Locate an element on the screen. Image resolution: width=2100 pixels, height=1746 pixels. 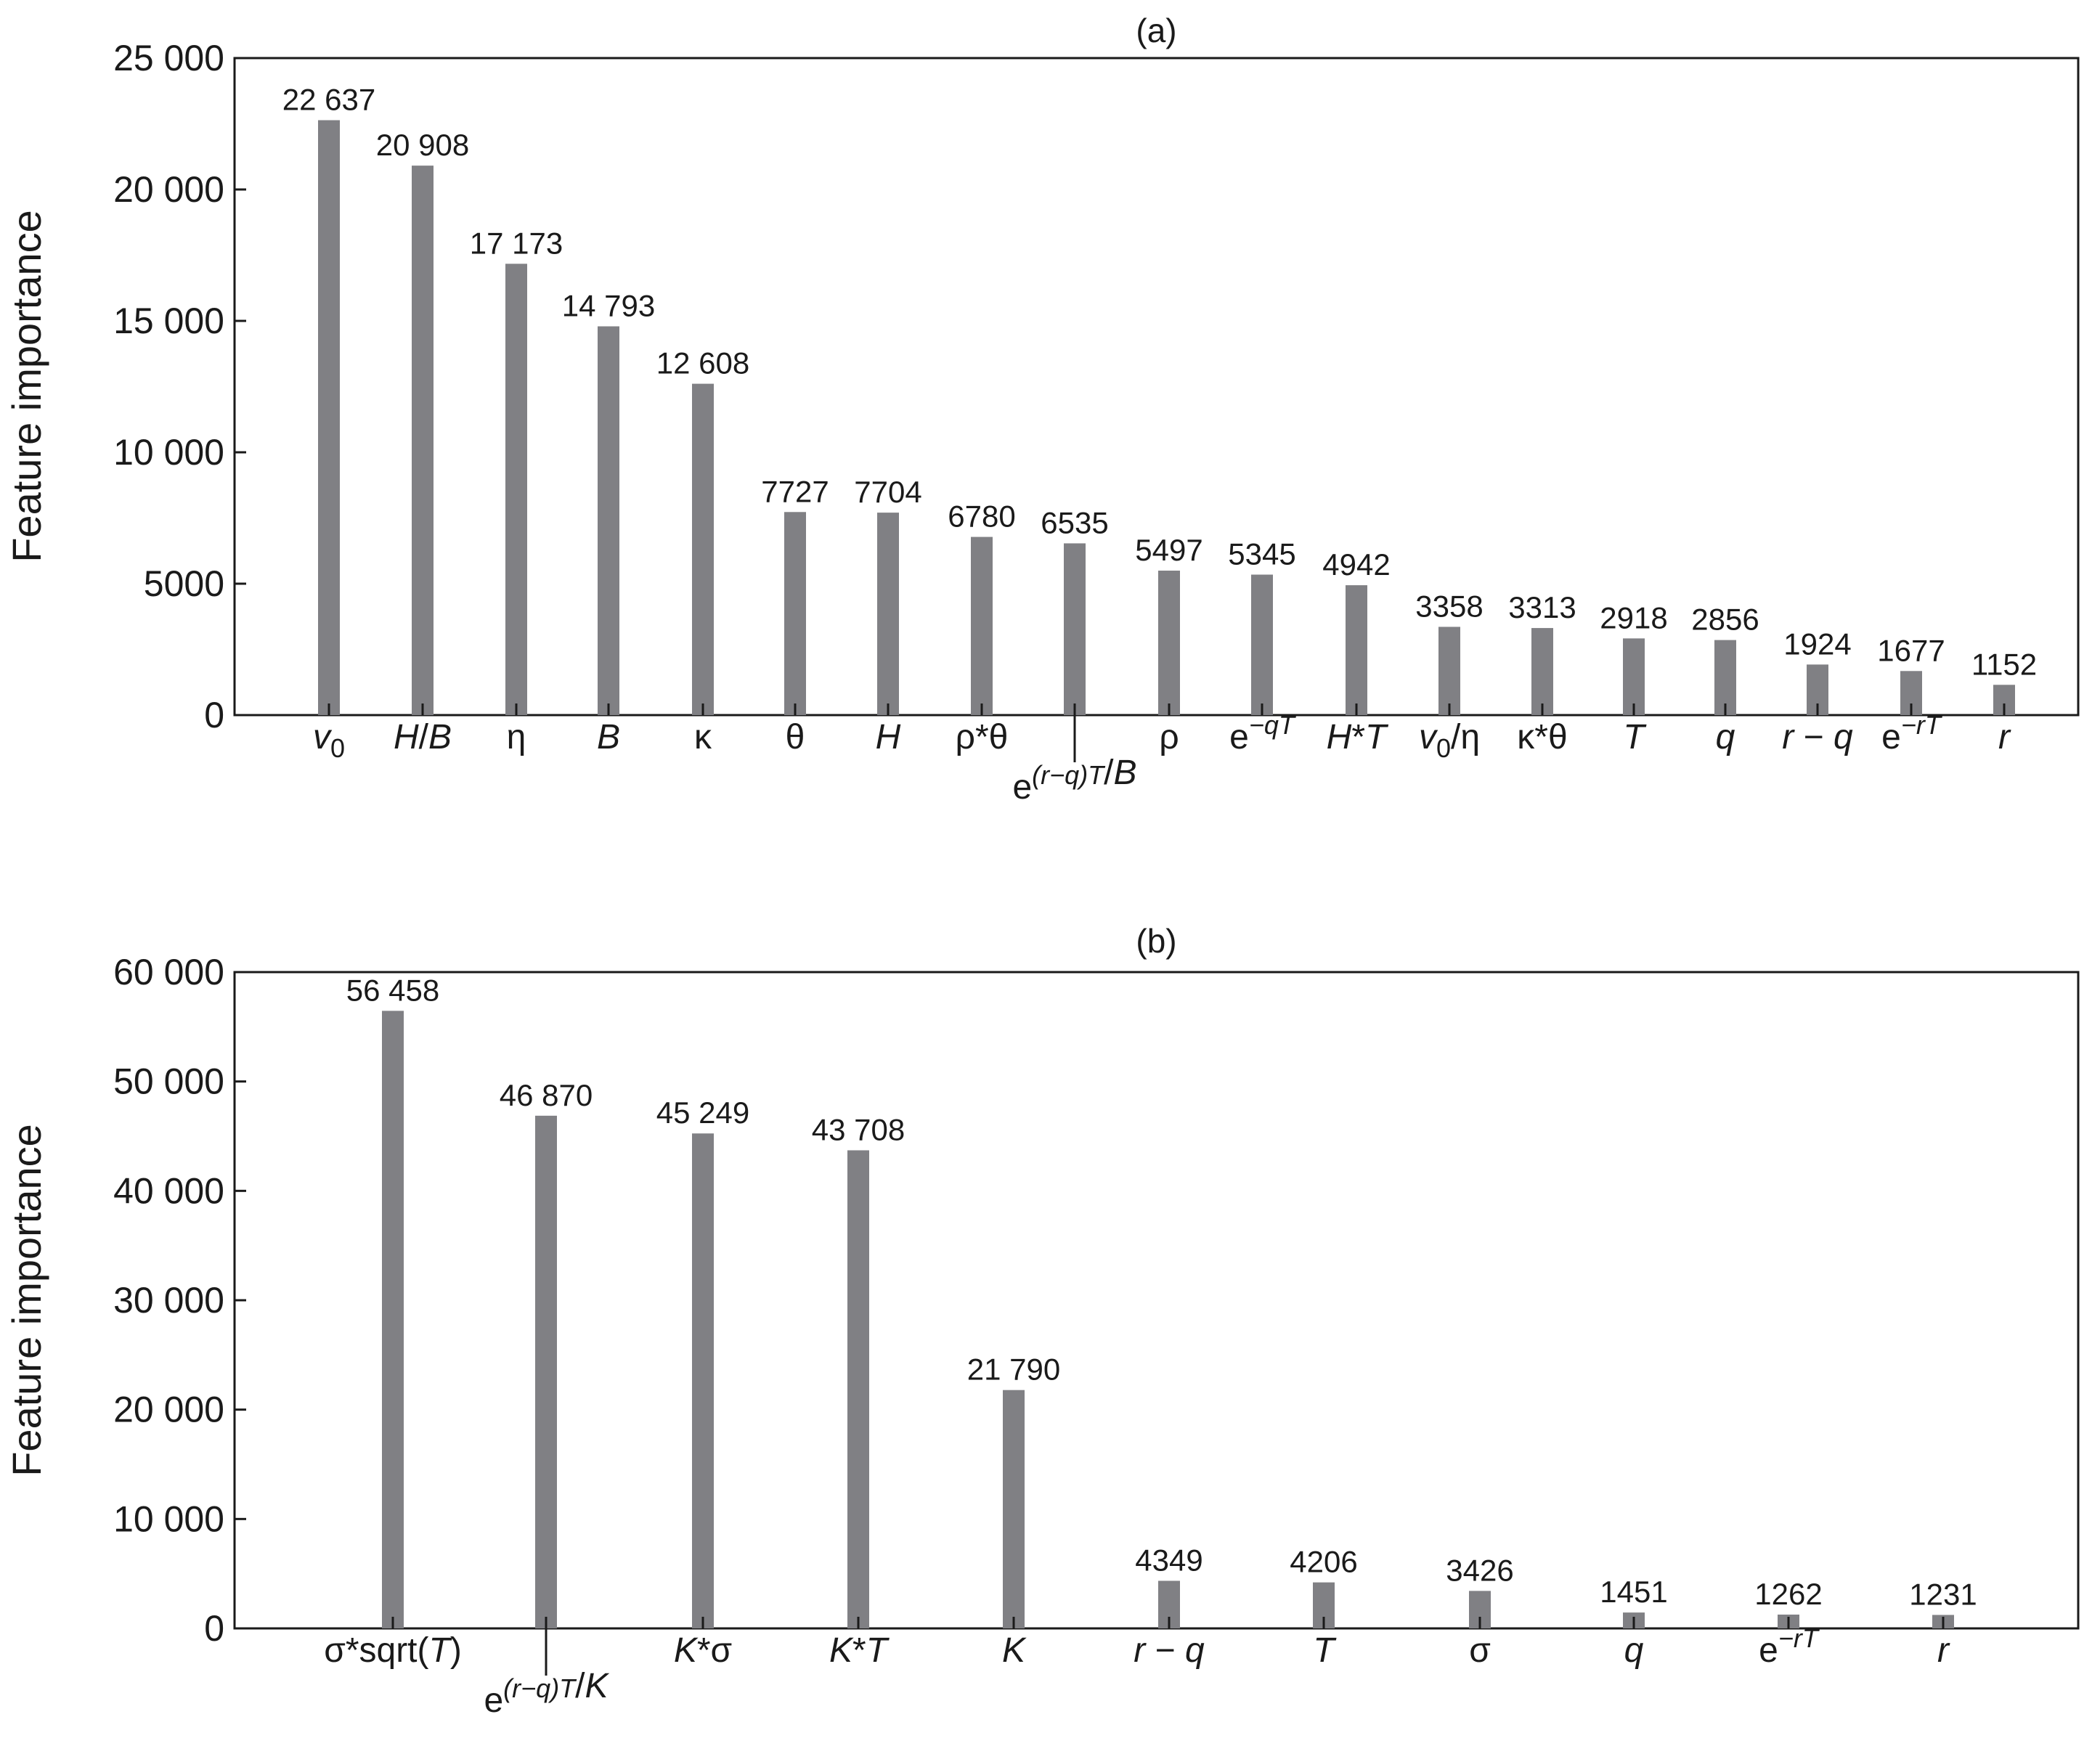
bar-value-label: 3426 is located at coordinates (1479, 1570).